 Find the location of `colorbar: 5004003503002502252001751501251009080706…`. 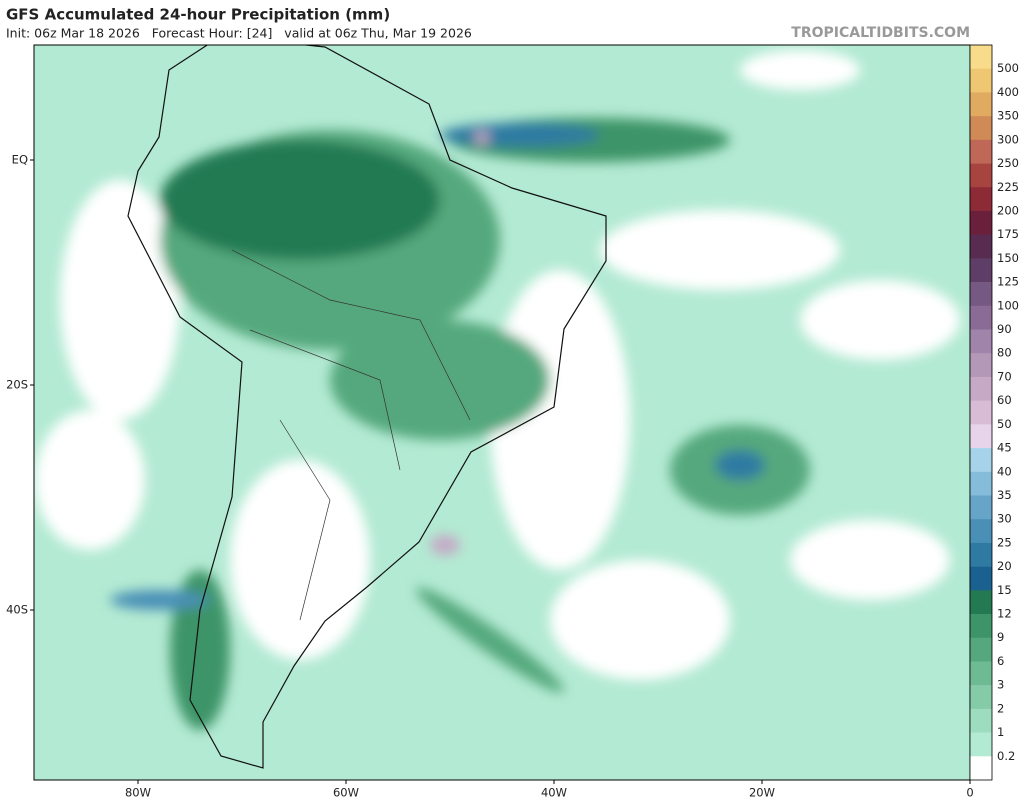

colorbar: 5004003503002502252001751501251009080706… is located at coordinates (994, 412).